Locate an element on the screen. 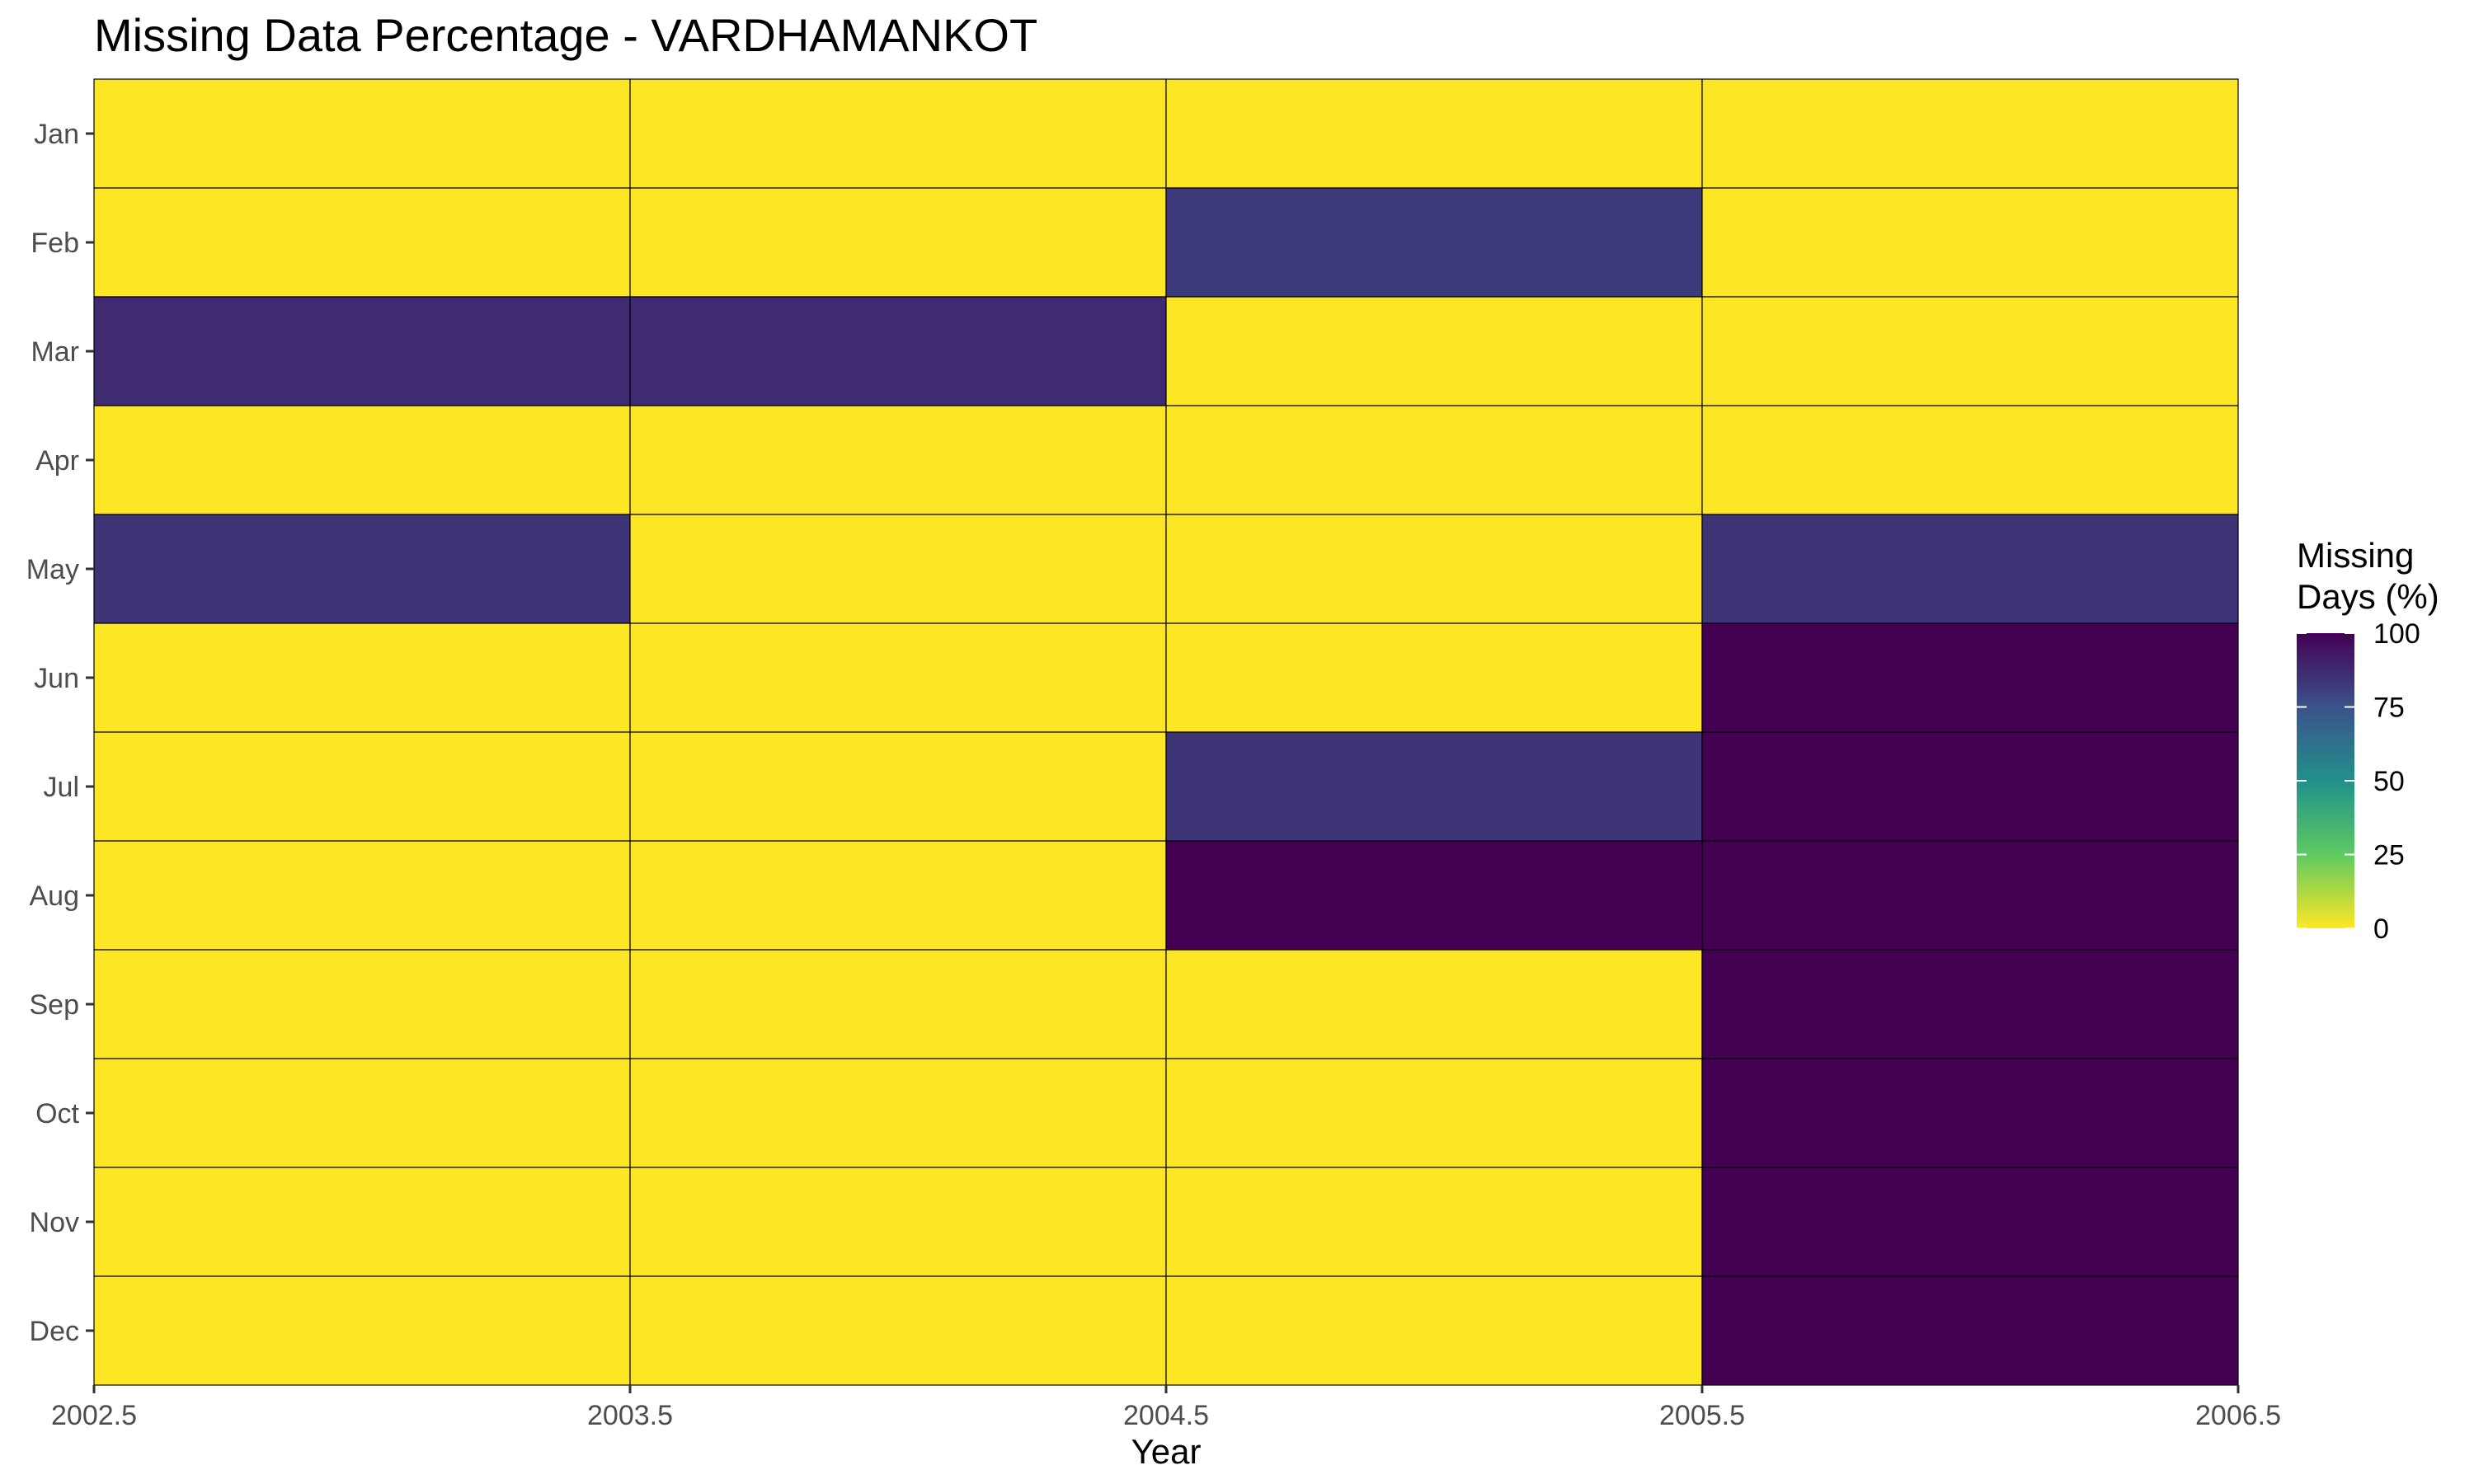  legend-tick-label: 0 is located at coordinates (2381, 929).